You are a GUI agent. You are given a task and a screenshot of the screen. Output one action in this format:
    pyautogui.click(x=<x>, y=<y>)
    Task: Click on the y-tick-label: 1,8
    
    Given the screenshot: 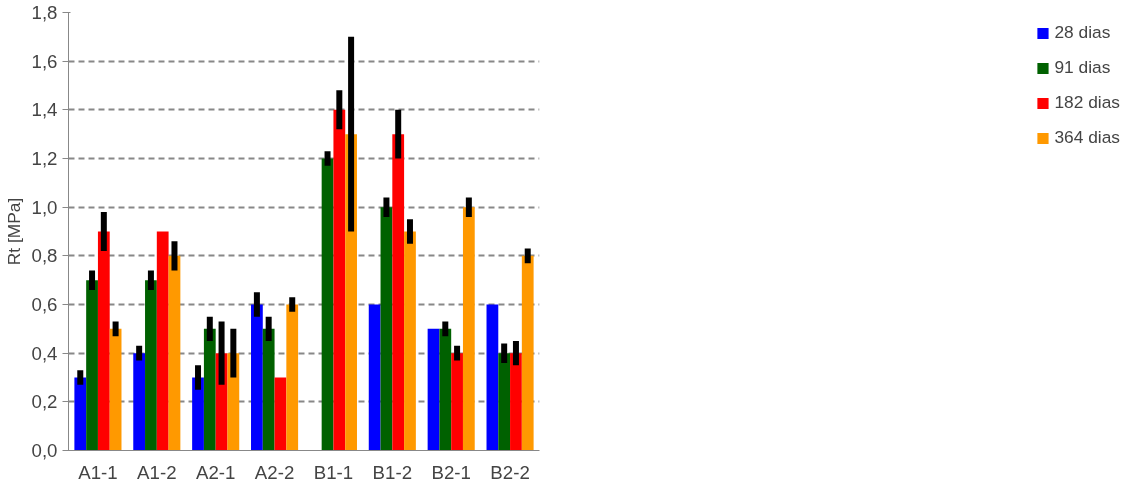 What is the action you would take?
    pyautogui.click(x=44, y=12)
    